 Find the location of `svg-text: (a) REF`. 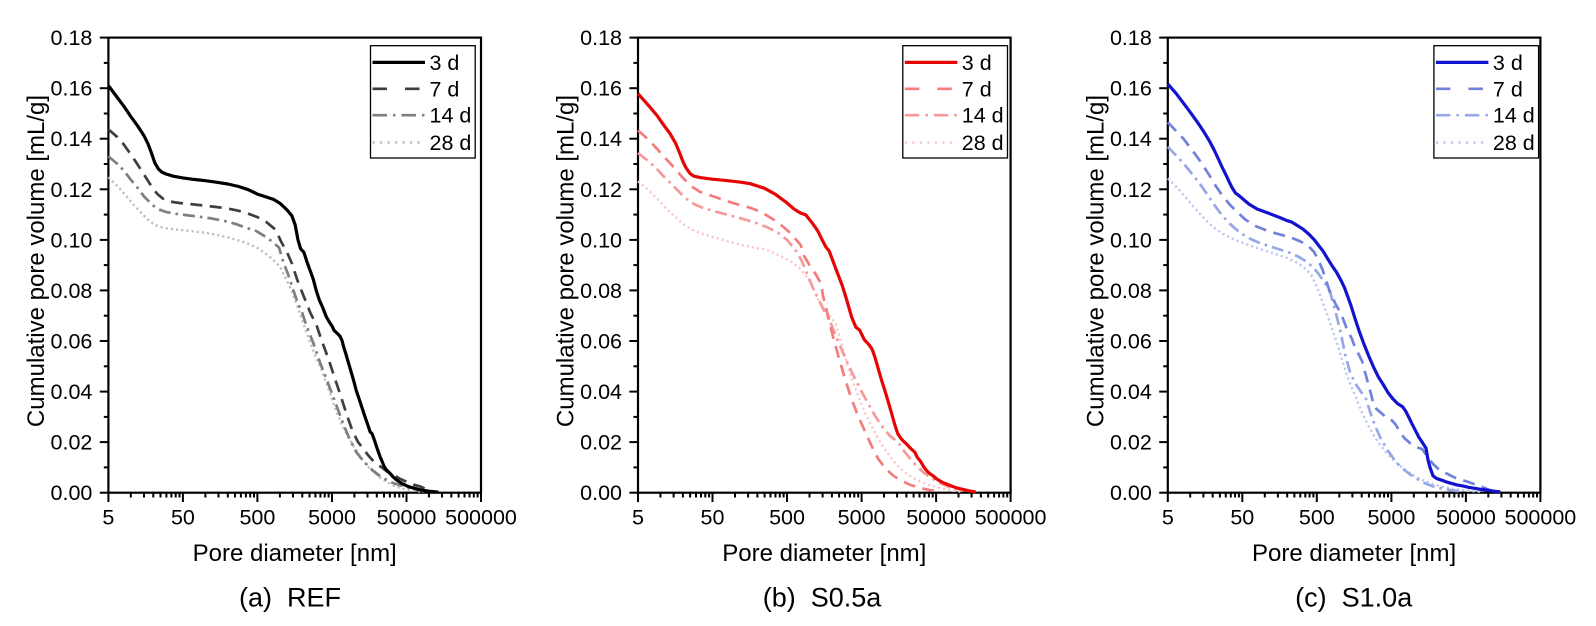

svg-text: (a) REF is located at coordinates (290, 598).